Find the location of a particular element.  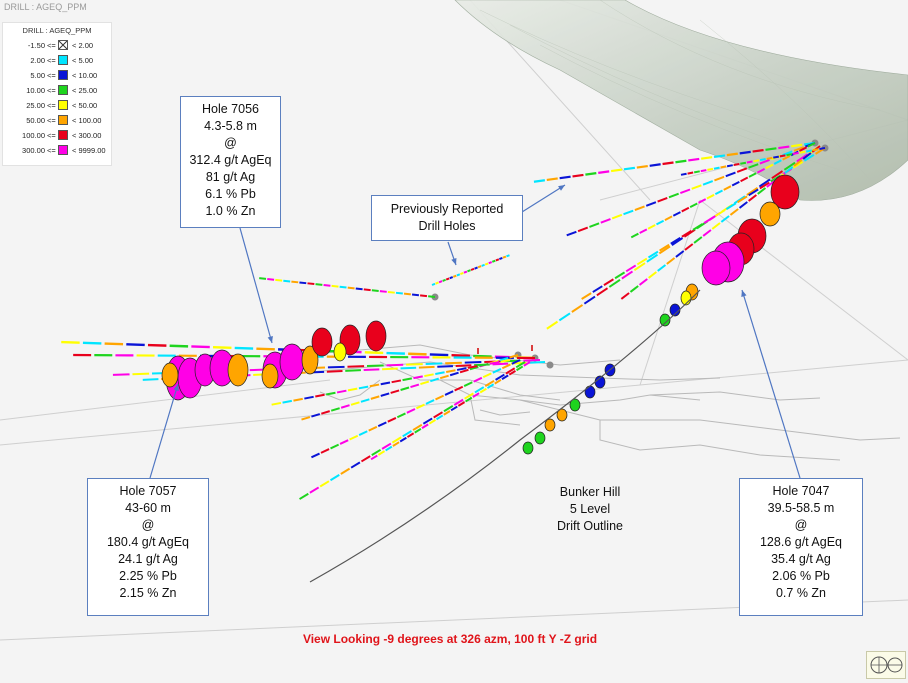

orientation-gizmo-icon is located at coordinates (886, 665).